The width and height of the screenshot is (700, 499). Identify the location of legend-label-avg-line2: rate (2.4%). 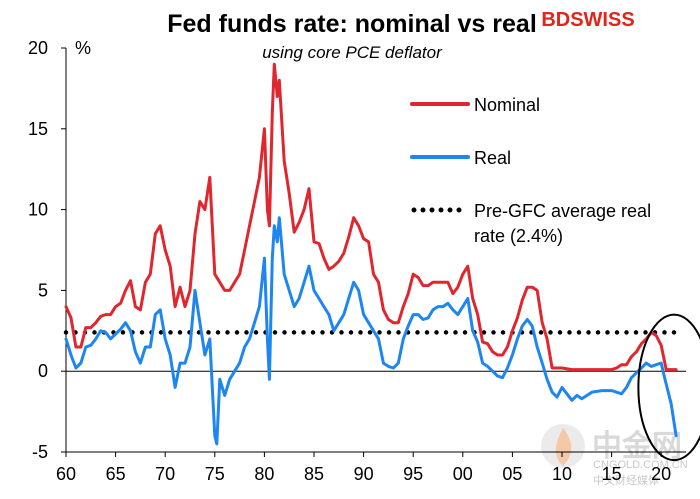
(518, 236).